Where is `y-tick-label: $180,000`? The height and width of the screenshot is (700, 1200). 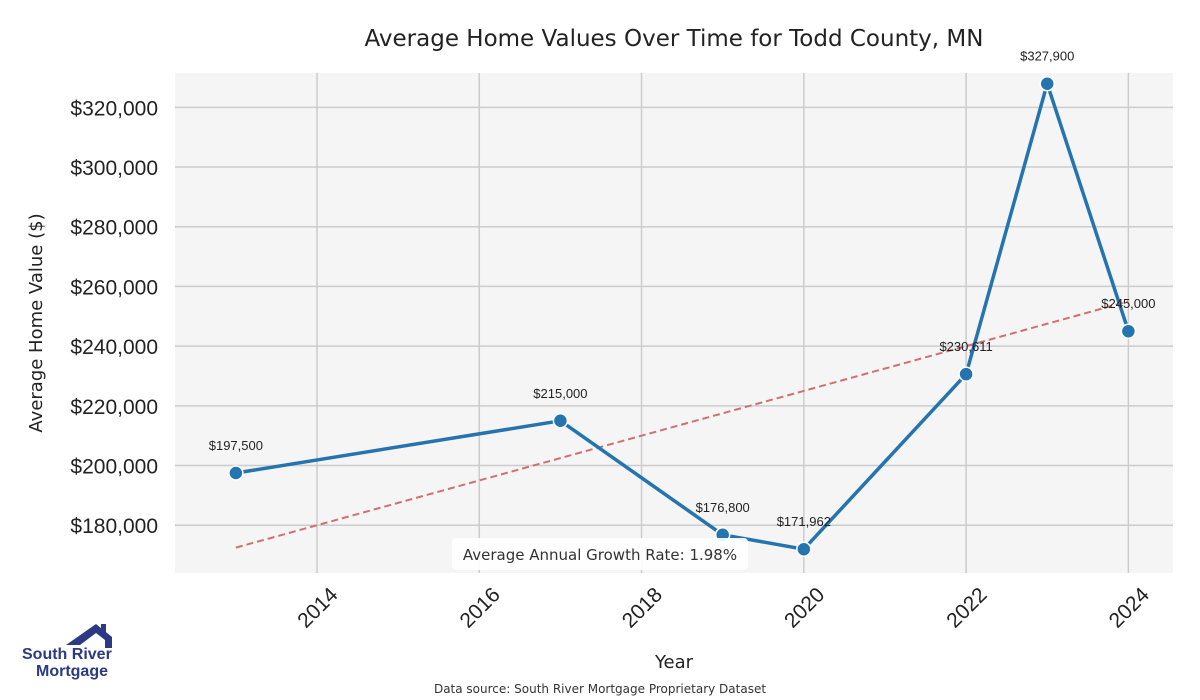
y-tick-label: $180,000 is located at coordinates (114, 526).